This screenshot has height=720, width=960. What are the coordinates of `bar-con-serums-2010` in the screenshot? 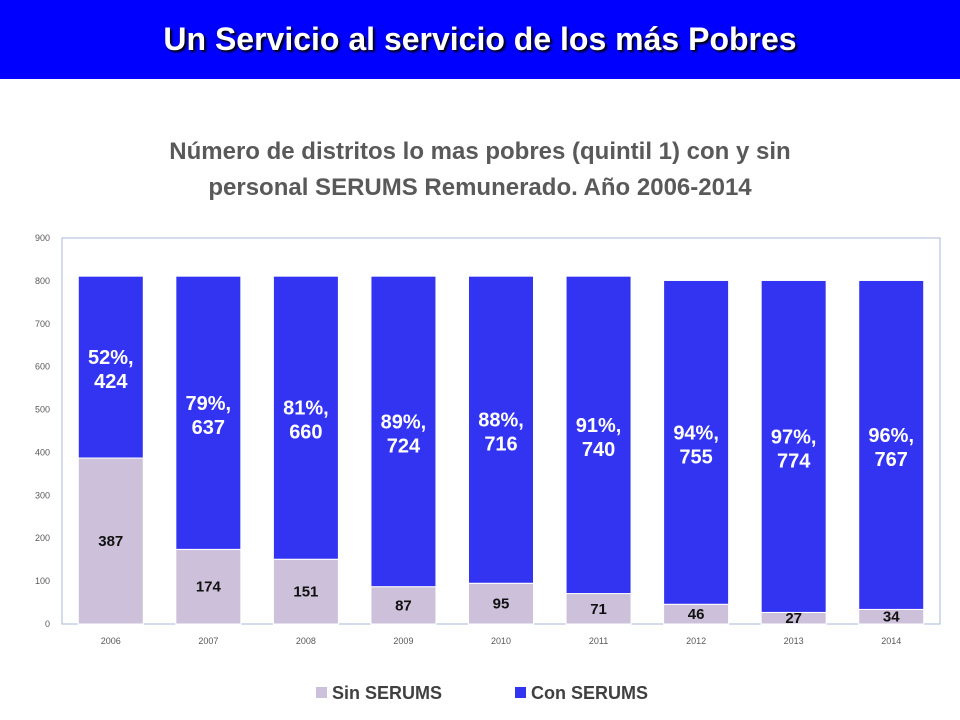 It's located at (501, 429).